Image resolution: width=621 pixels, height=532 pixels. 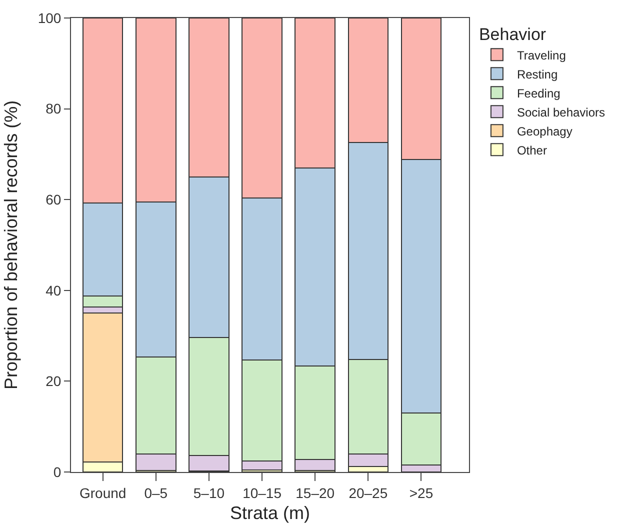 What do you see at coordinates (537, 74) in the screenshot?
I see `legend-label: Resting` at bounding box center [537, 74].